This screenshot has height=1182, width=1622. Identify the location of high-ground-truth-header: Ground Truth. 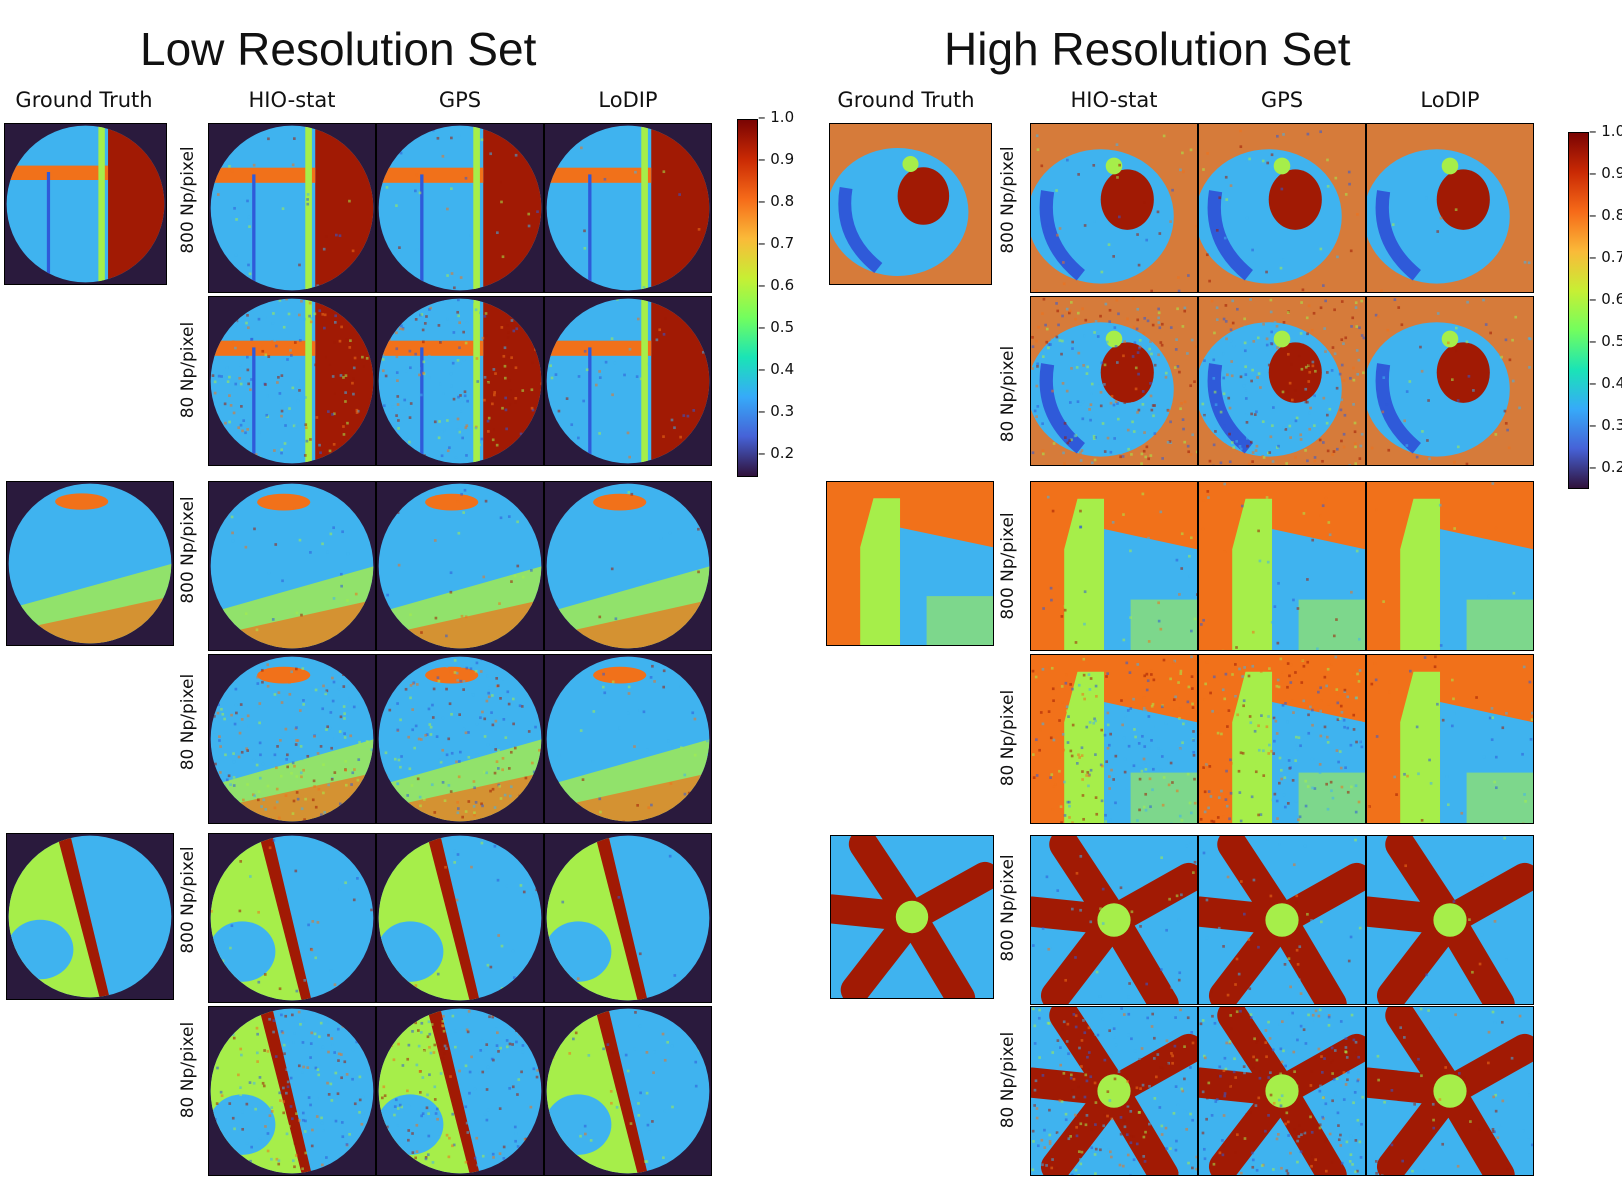
(906, 100).